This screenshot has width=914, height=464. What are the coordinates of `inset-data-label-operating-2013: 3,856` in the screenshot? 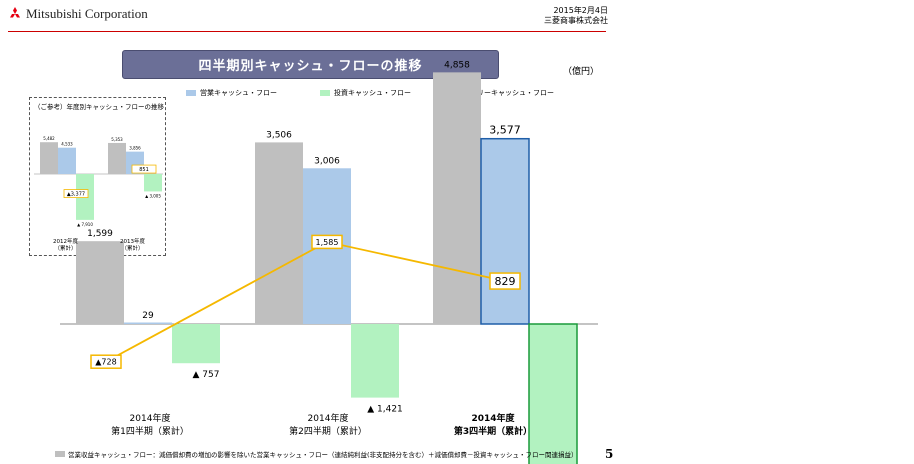 It's located at (135, 148).